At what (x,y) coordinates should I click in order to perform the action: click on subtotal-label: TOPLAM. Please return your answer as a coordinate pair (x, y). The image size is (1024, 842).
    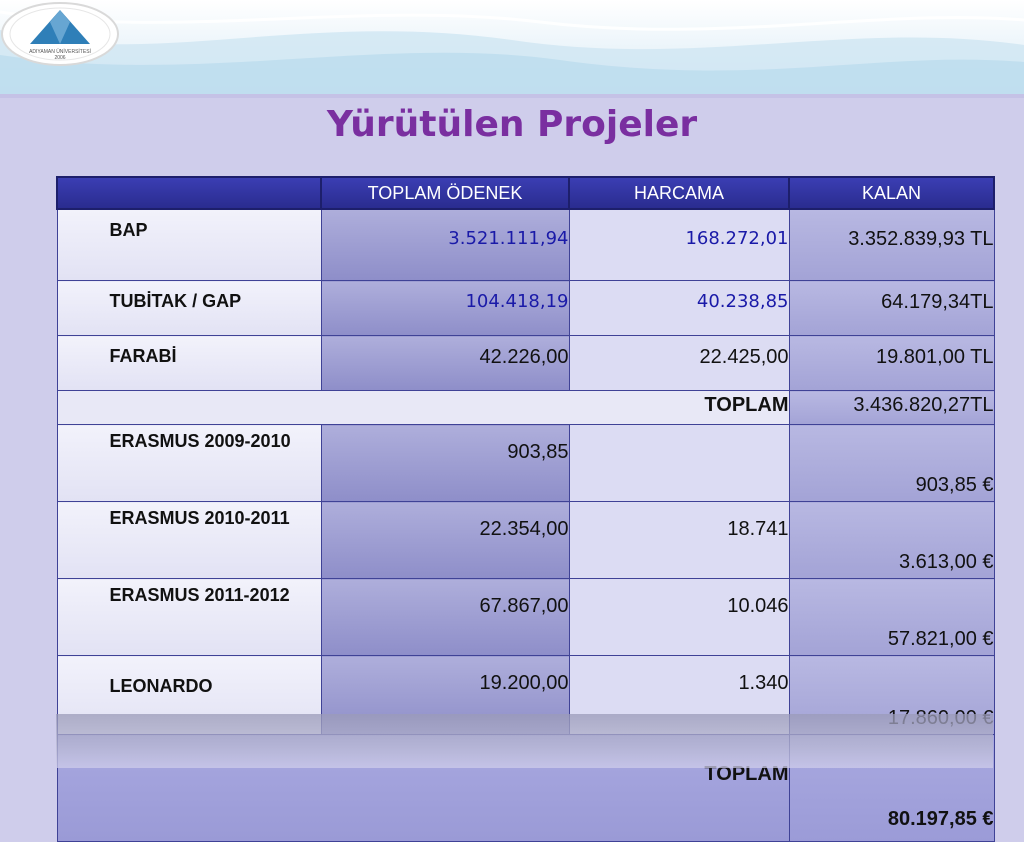
    Looking at the image, I should click on (423, 407).